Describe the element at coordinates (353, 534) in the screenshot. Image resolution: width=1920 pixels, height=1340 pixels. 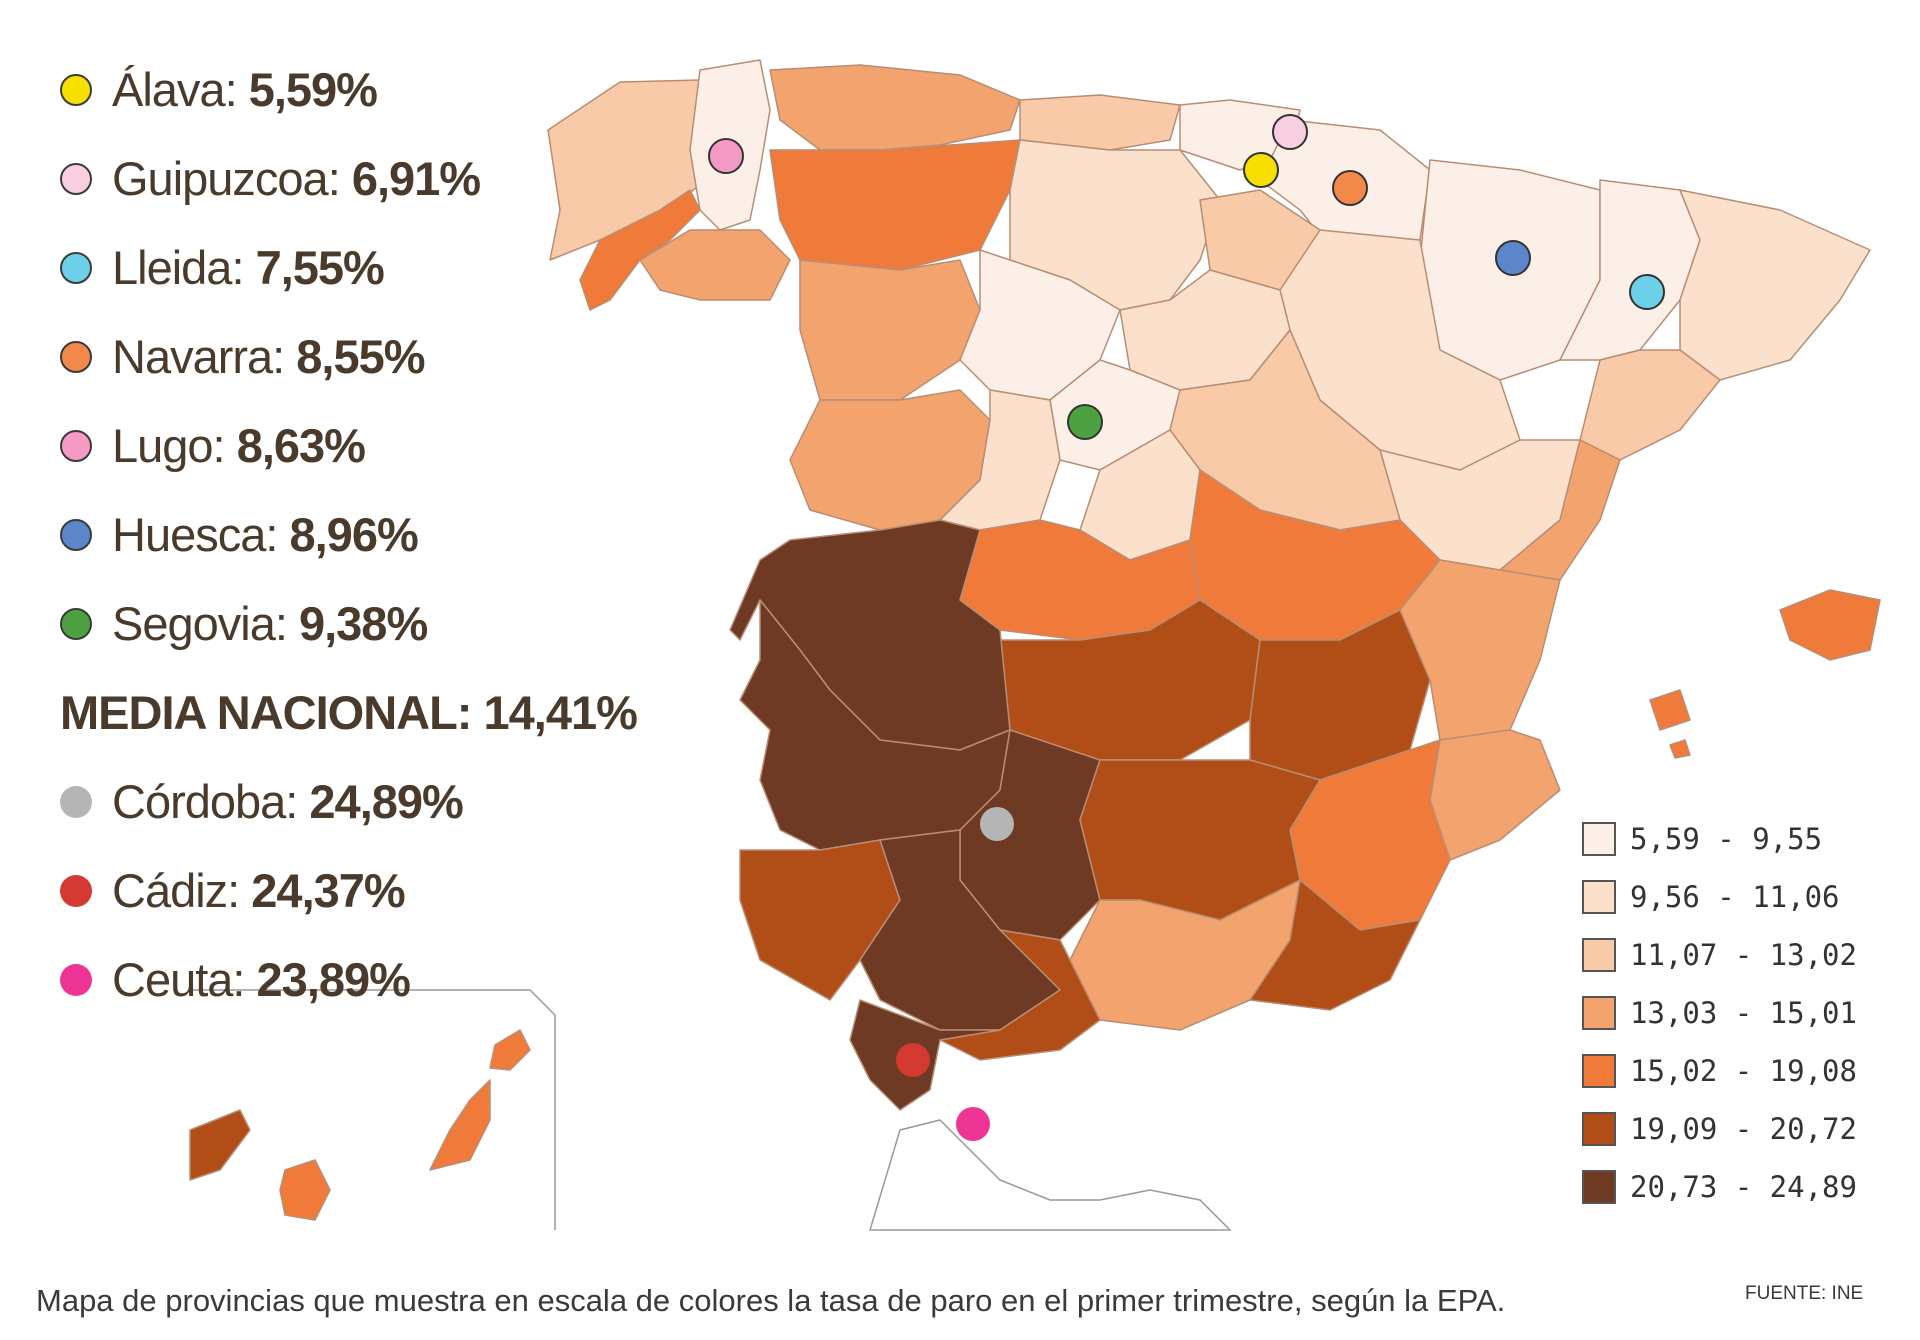
I see `rank-value: 8,96%` at that location.